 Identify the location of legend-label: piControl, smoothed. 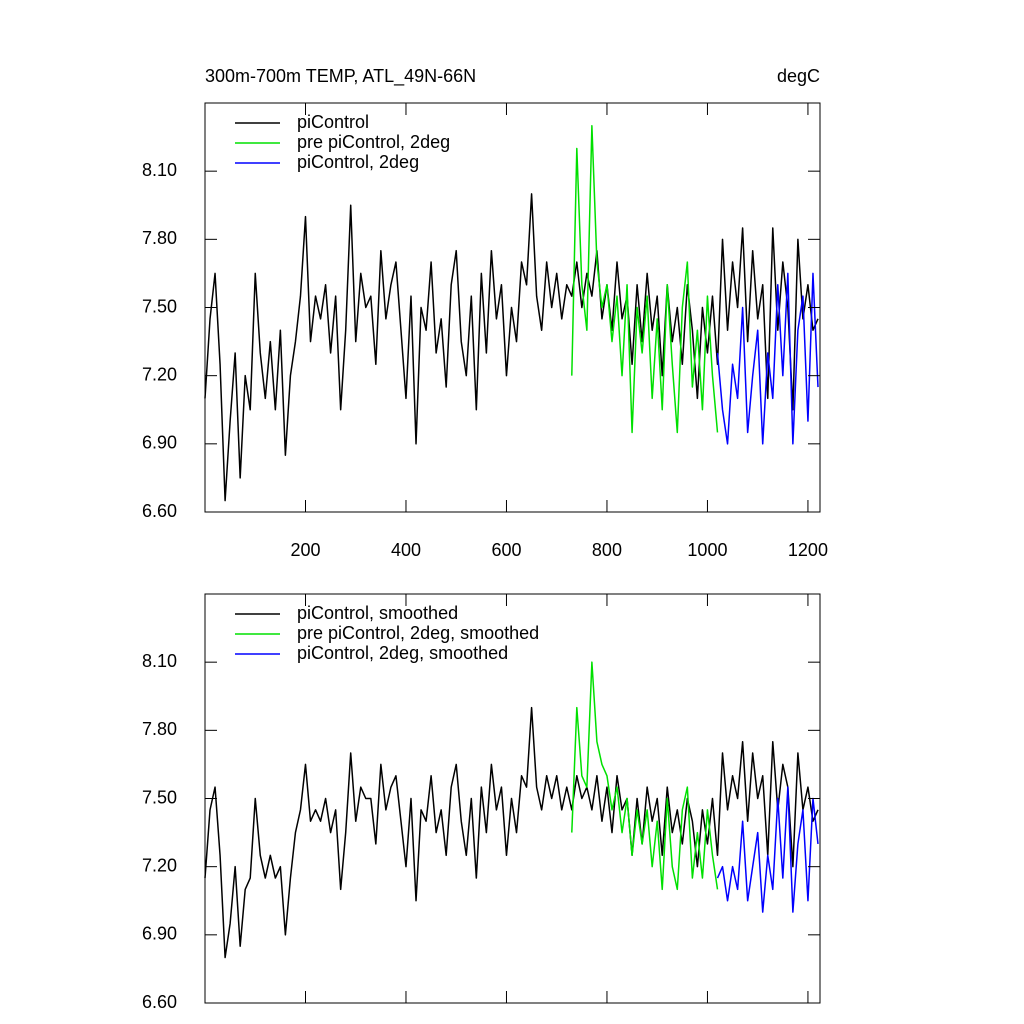
(377, 613).